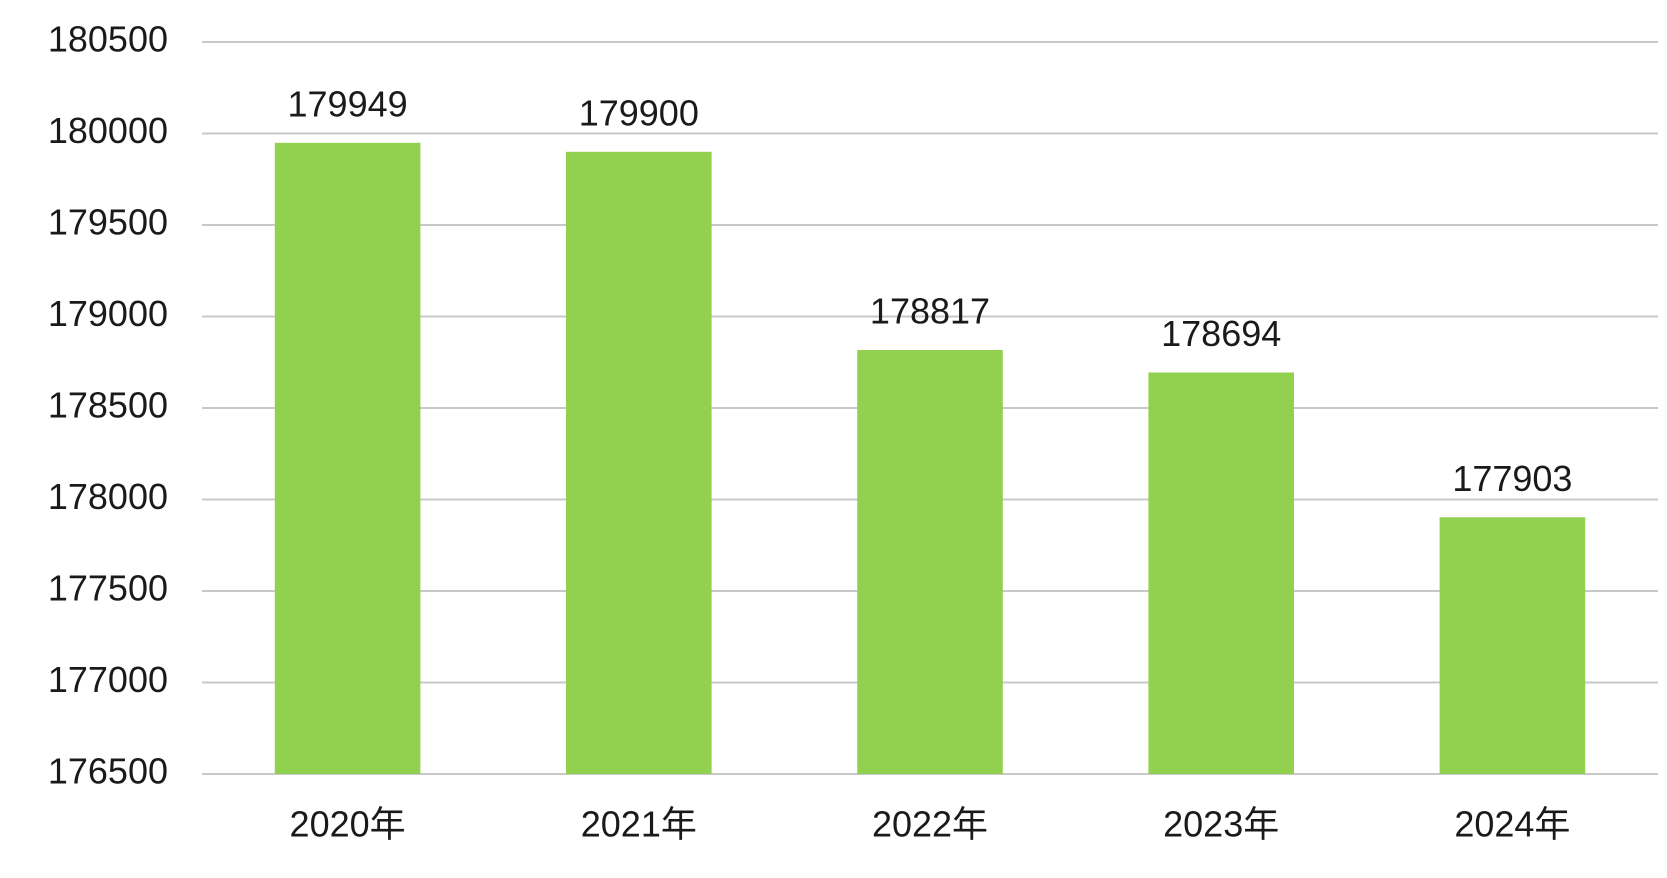 This screenshot has height=878, width=1667. I want to click on y-tick-label: 177000, so click(108, 679).